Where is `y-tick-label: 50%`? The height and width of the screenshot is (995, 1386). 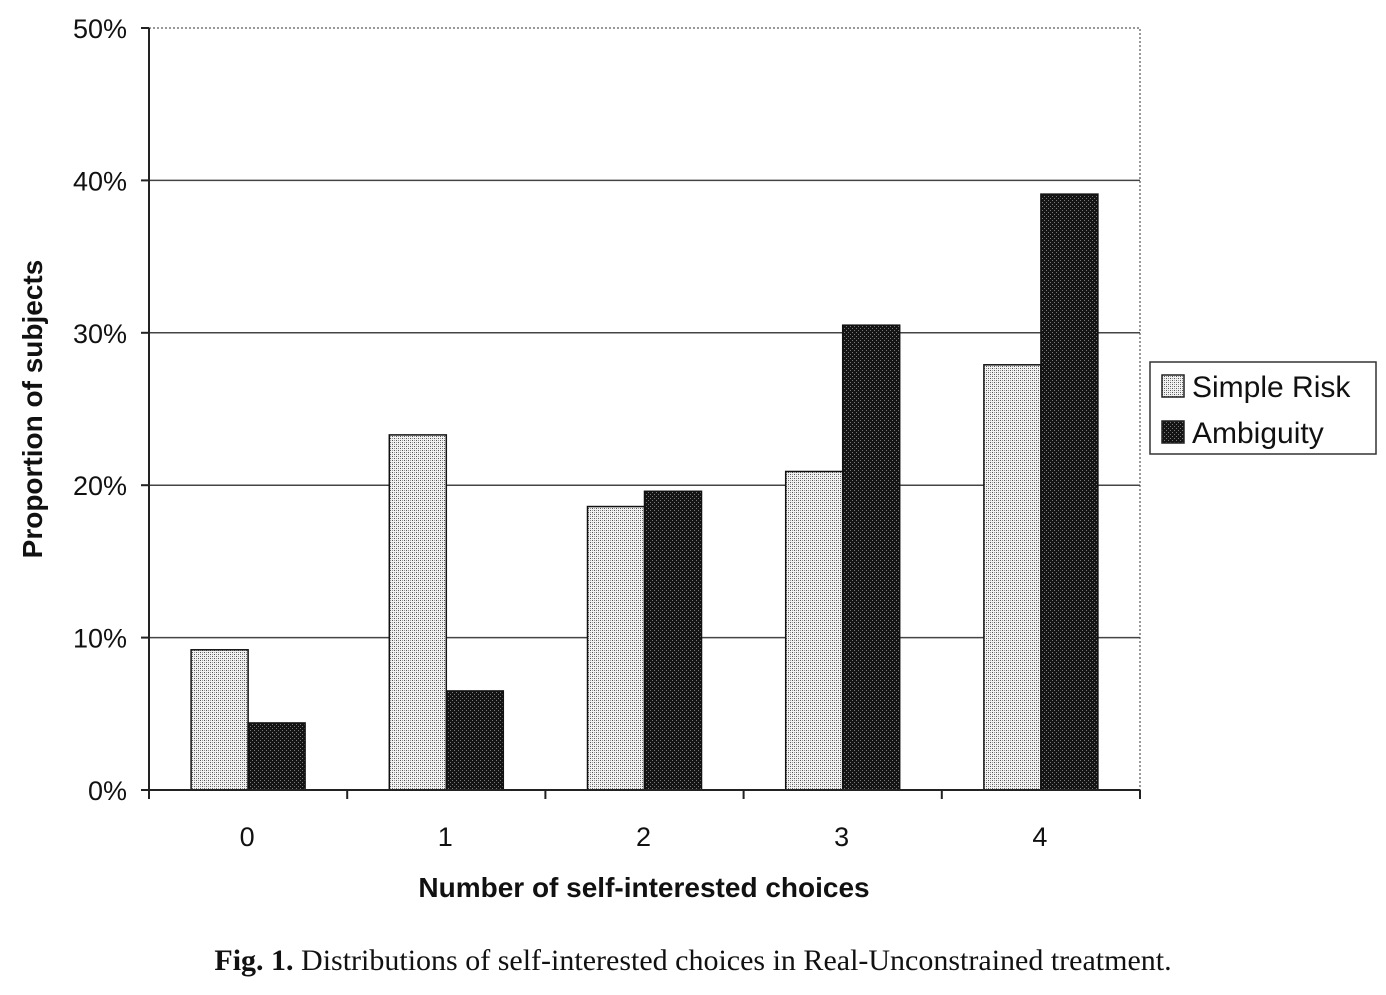
y-tick-label: 50% is located at coordinates (100, 29).